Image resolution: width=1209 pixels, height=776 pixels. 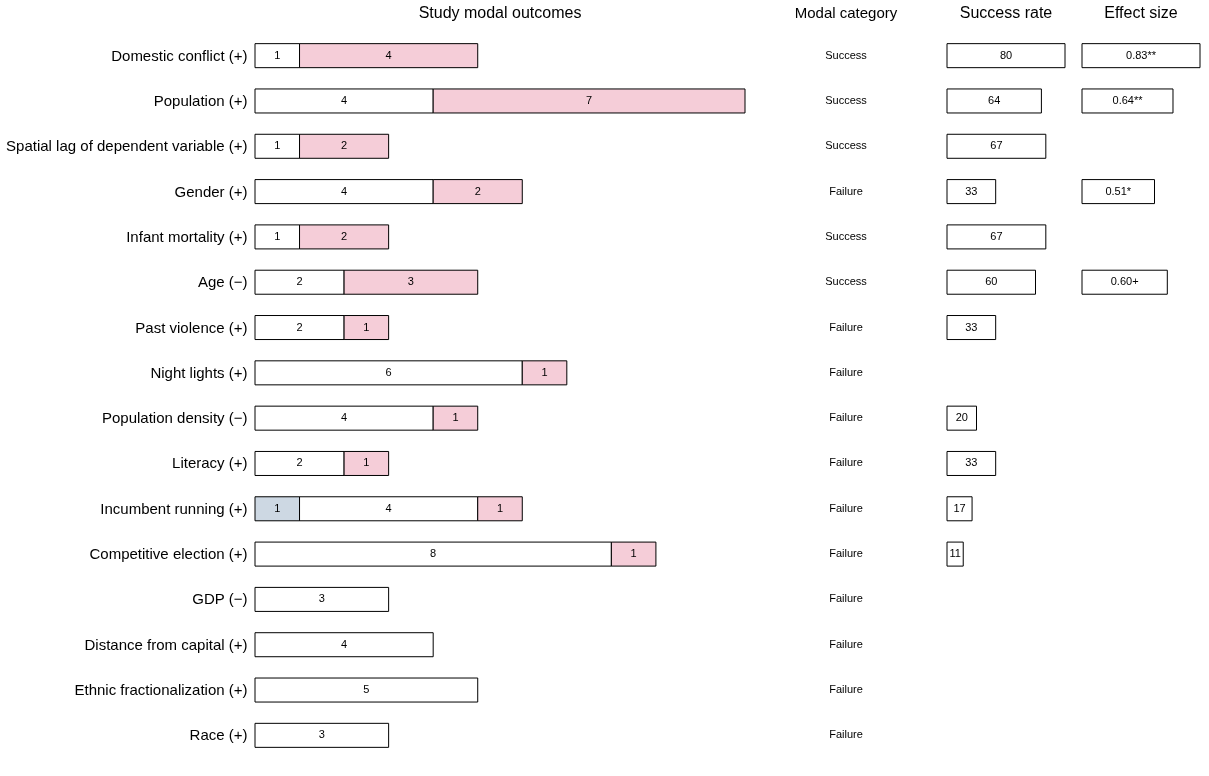 I want to click on data-label: 0.64**, so click(x=1128, y=99).